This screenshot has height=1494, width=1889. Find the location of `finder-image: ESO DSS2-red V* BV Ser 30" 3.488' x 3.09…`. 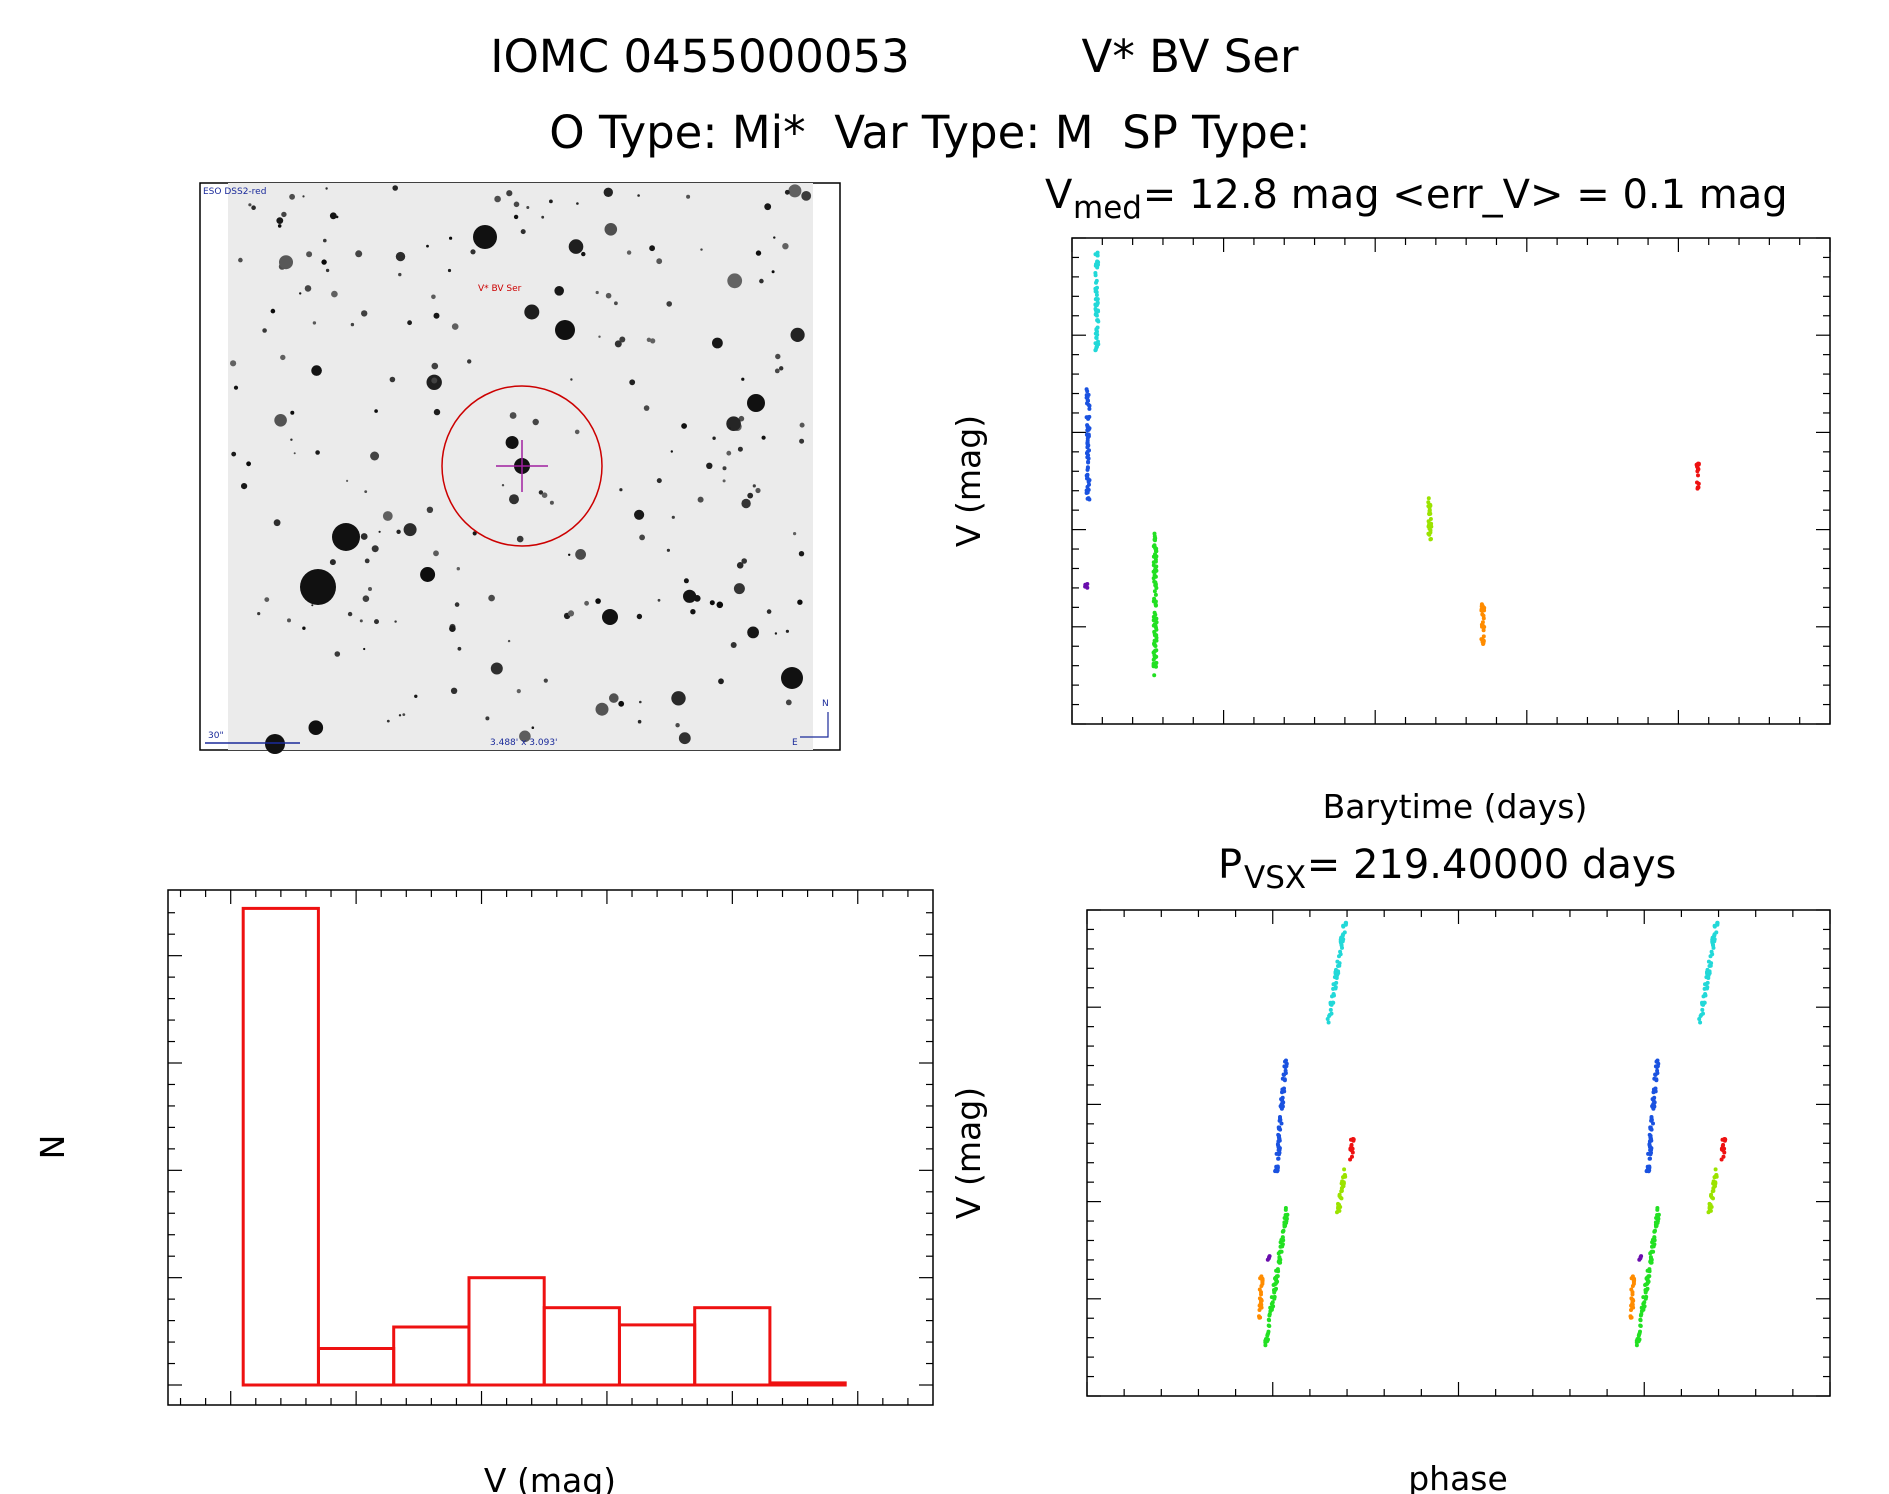

finder-image: ESO DSS2-red V* BV Ser 30" 3.488' x 3.09… is located at coordinates (520, 468).